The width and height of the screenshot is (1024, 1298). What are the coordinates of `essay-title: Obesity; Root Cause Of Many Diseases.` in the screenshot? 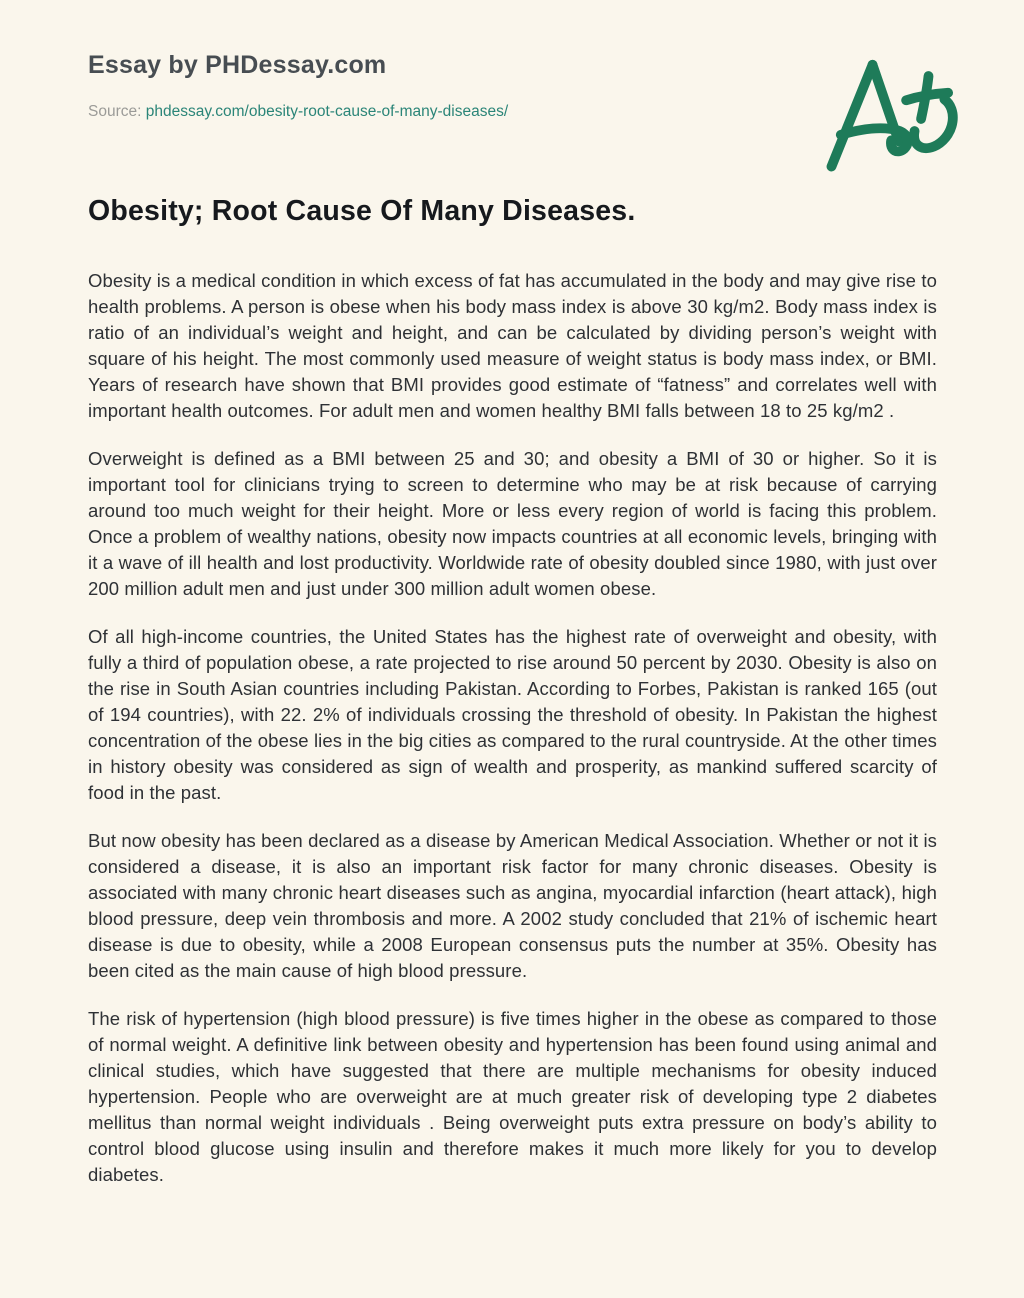 It's located at (362, 211).